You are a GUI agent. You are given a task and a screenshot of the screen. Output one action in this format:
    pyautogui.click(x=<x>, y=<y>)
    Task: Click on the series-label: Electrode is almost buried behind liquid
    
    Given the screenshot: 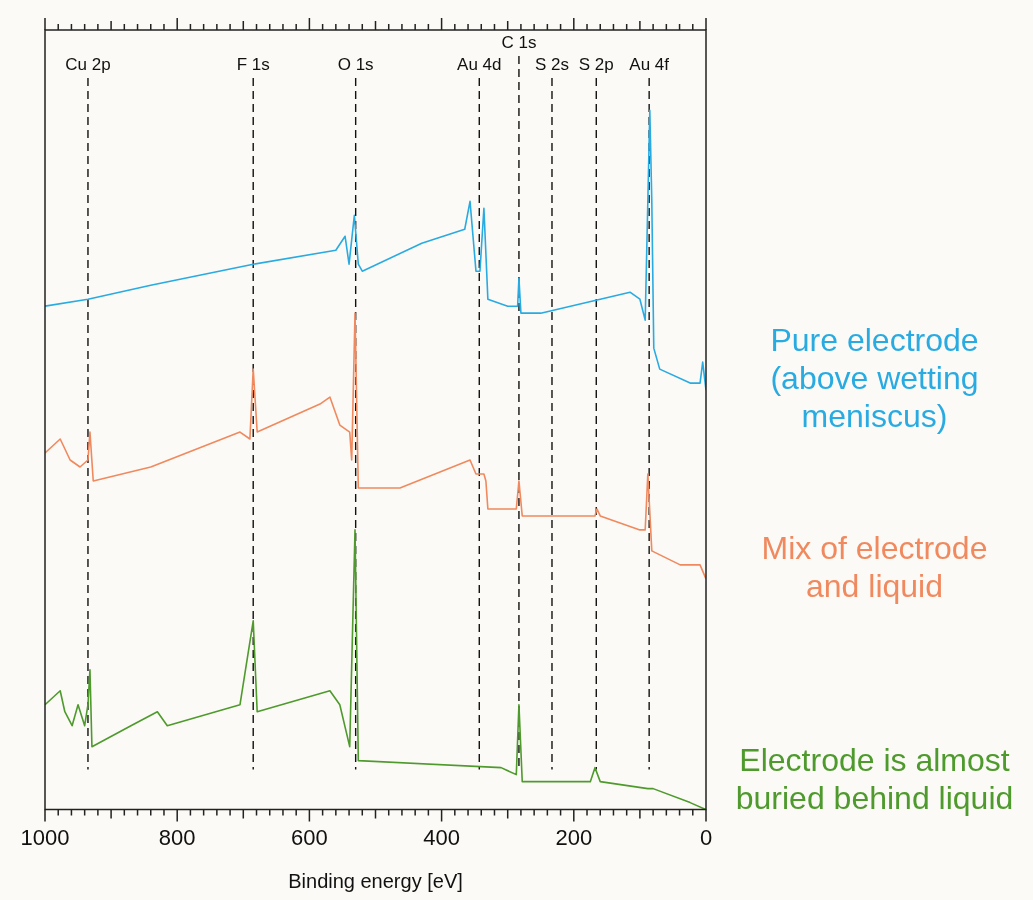 What is the action you would take?
    pyautogui.click(x=874, y=779)
    